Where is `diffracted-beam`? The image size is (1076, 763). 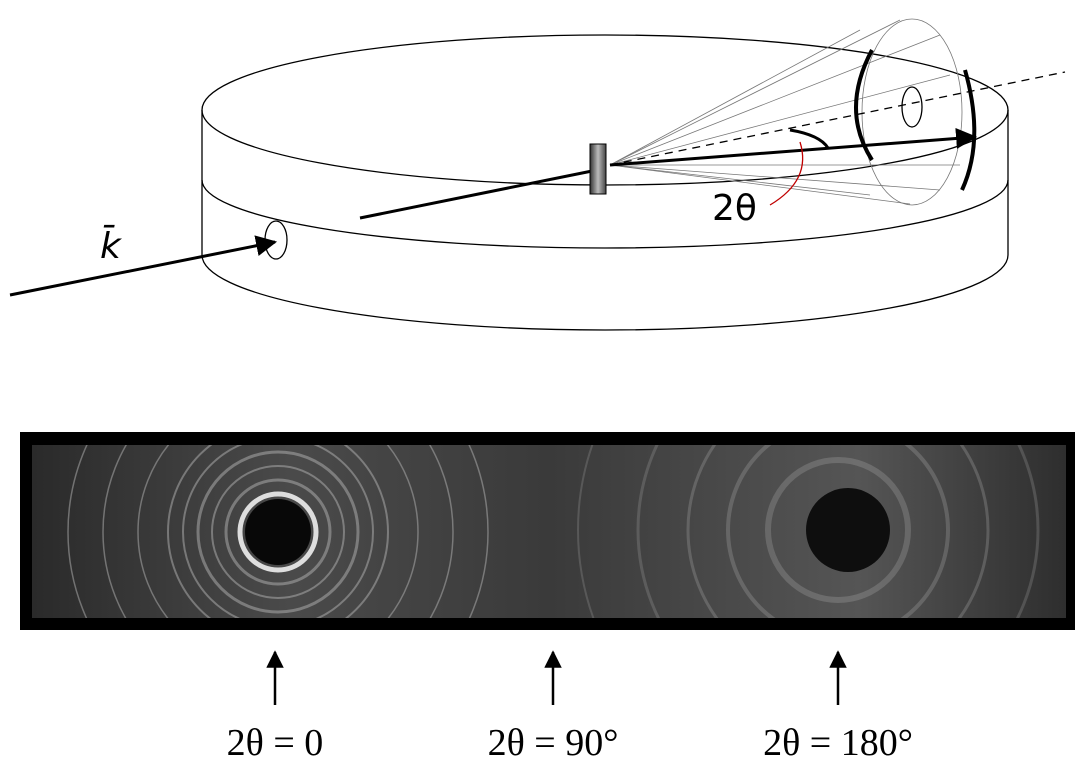 diffracted-beam is located at coordinates (793, 147).